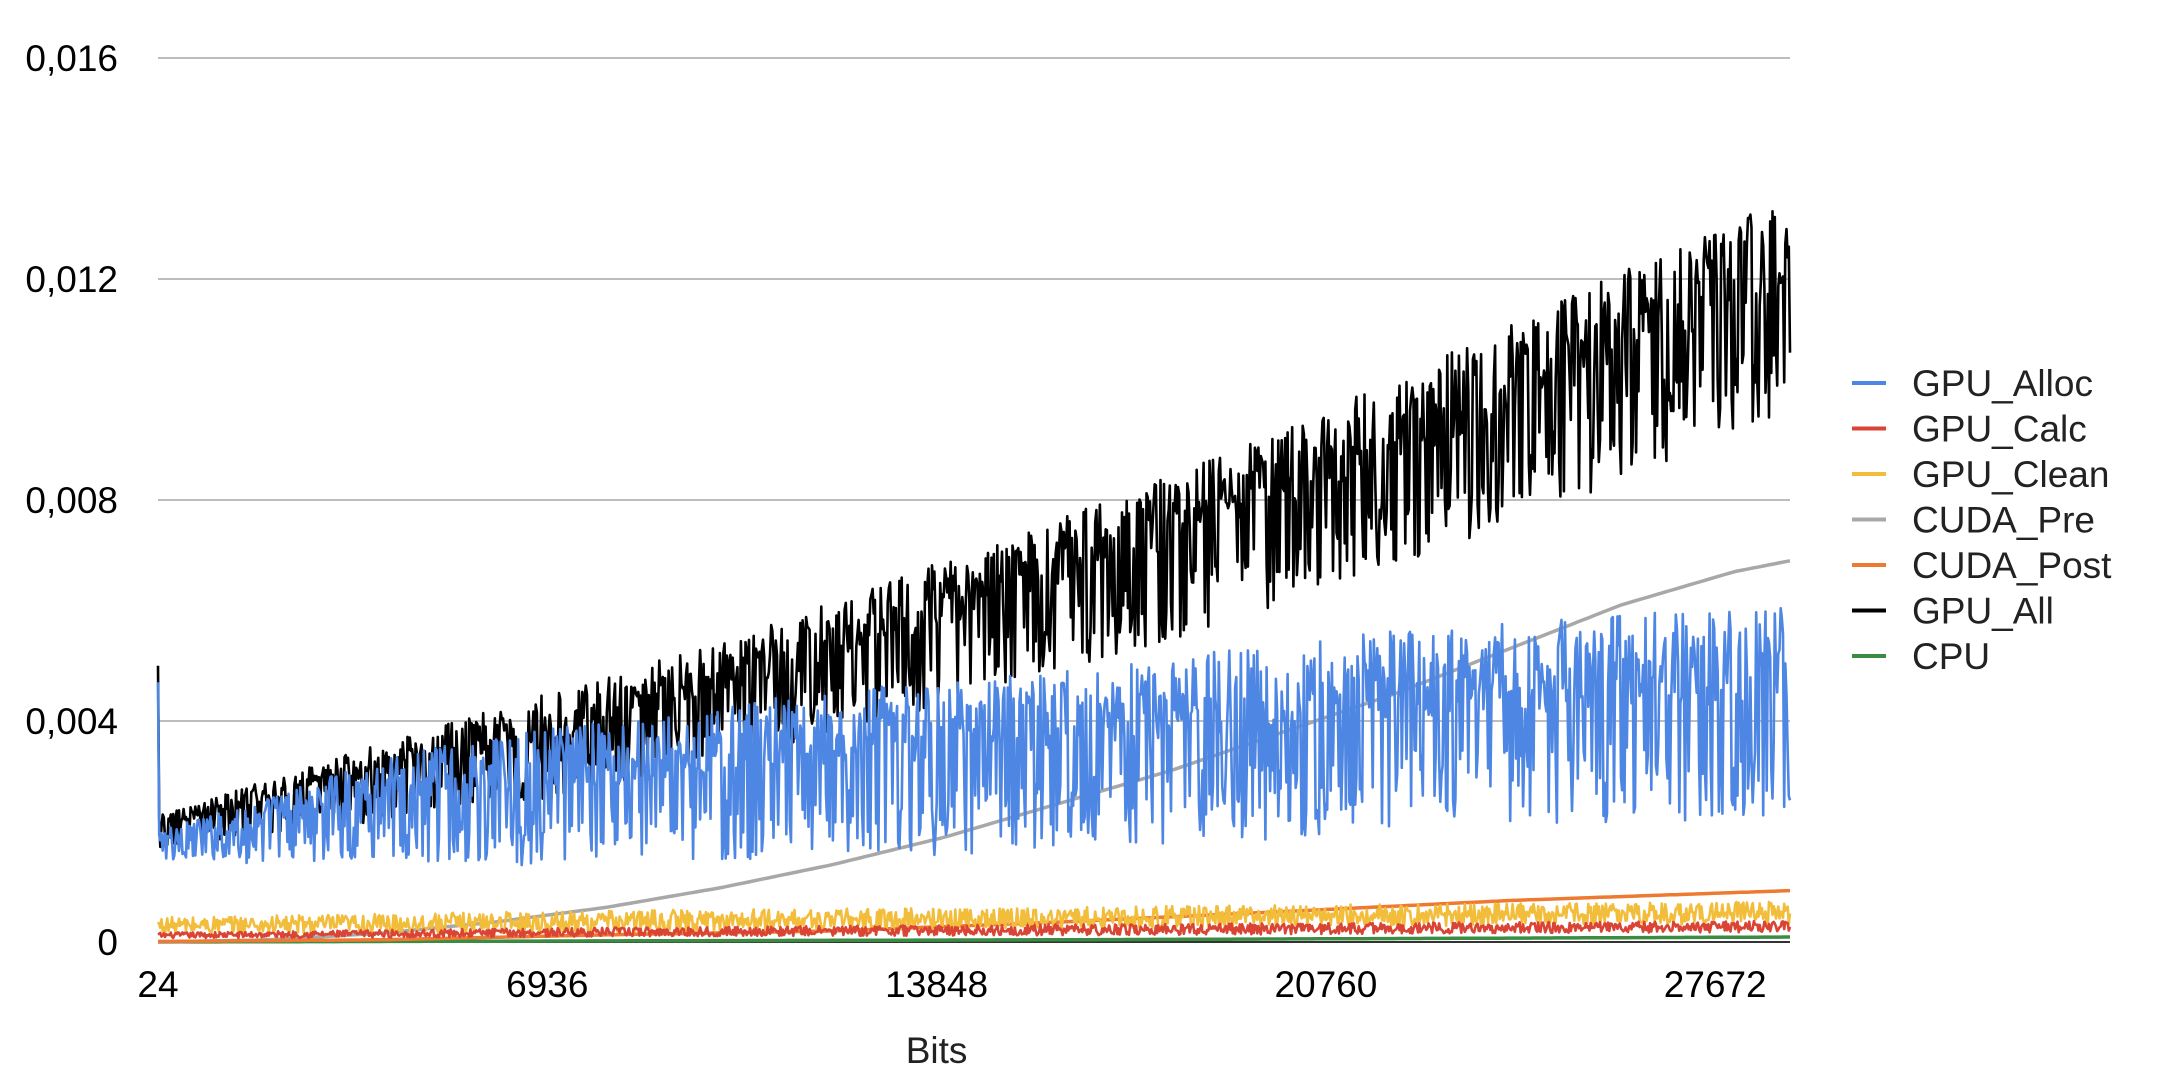 This screenshot has height=1078, width=2158. Describe the element at coordinates (2003, 520) in the screenshot. I see `legend-label: CUDA_Pre` at that location.